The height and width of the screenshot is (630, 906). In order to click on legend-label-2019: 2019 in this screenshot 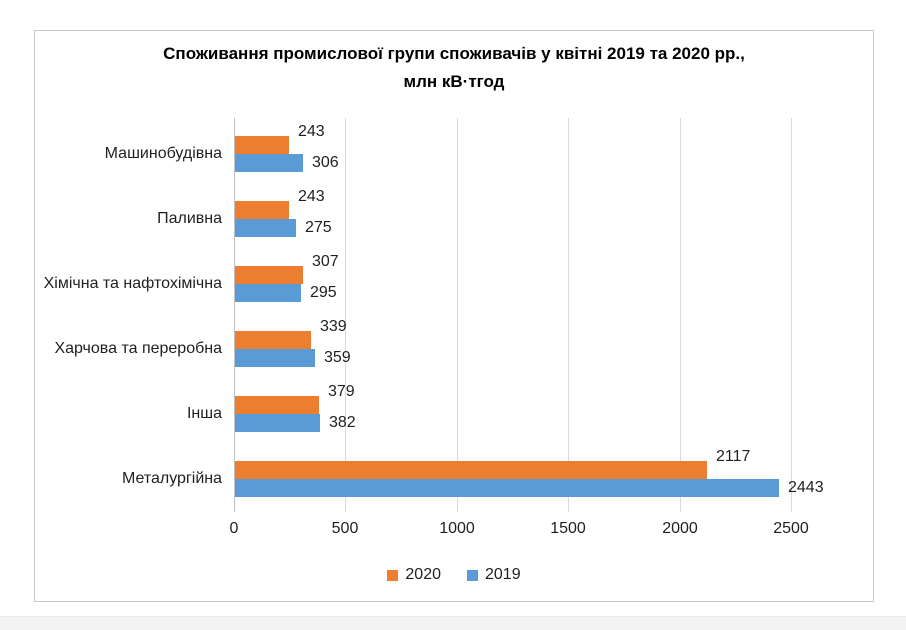, I will do `click(503, 574)`.